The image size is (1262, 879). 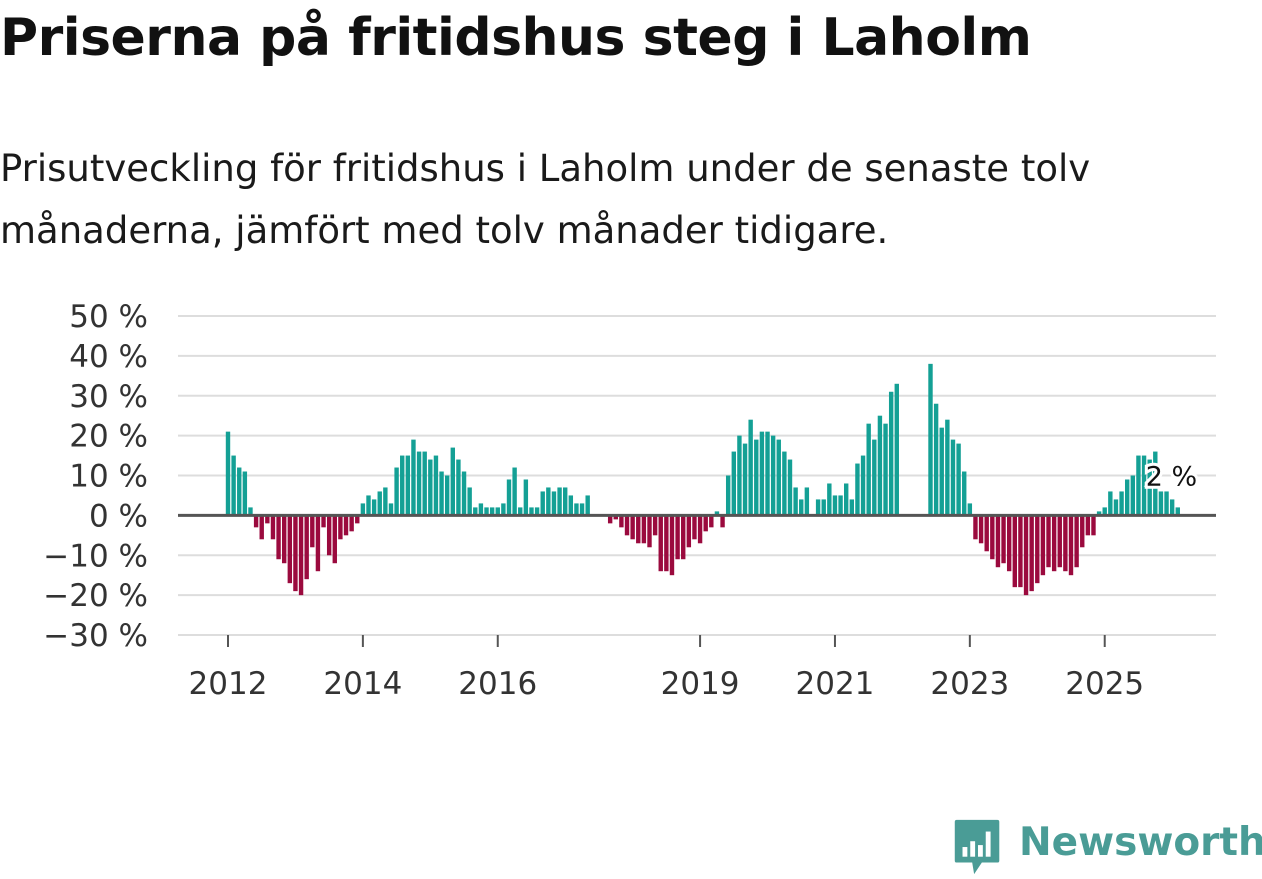 I want to click on x-tick-label: 2014, so click(x=362, y=684).